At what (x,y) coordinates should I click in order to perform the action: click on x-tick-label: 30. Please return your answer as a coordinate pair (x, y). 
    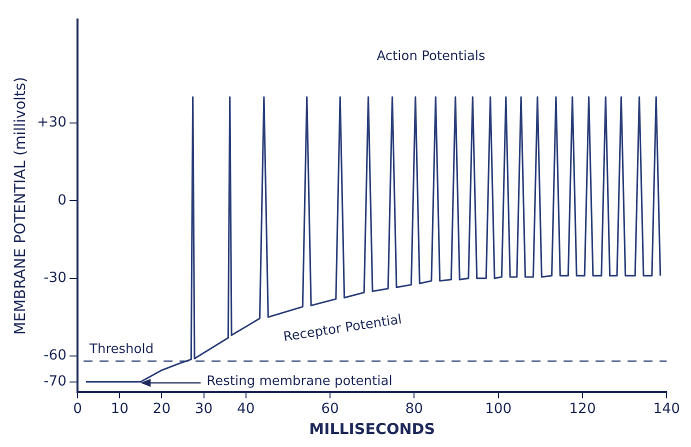
    Looking at the image, I should click on (203, 409).